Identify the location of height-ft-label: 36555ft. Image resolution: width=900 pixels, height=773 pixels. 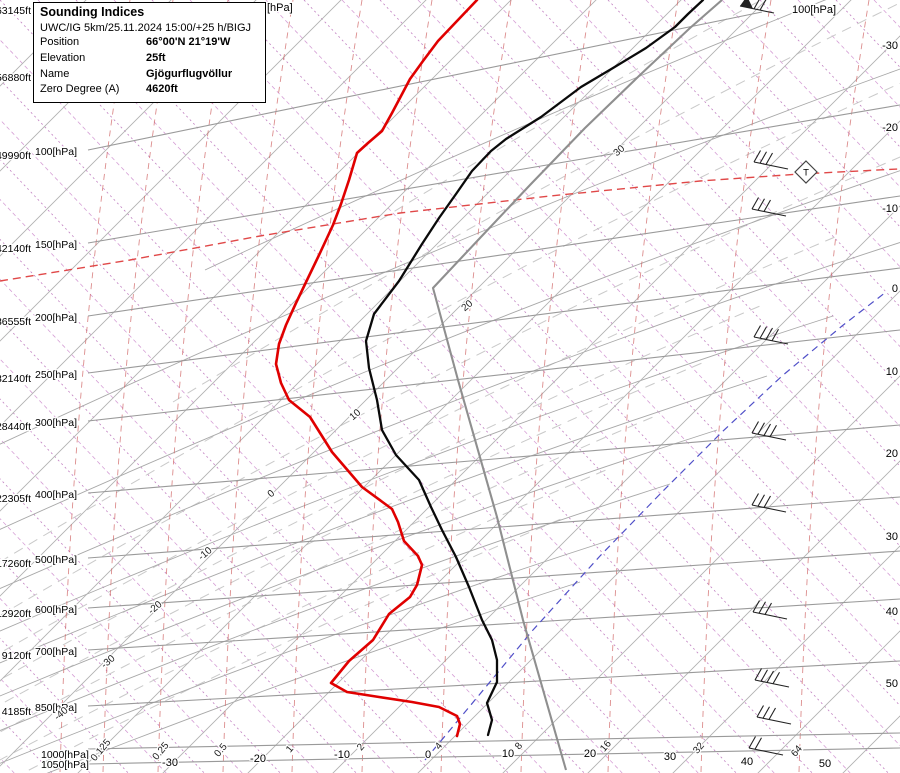
(15, 322).